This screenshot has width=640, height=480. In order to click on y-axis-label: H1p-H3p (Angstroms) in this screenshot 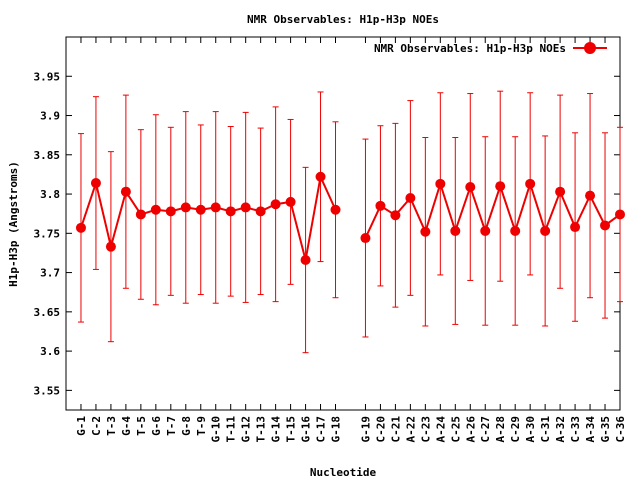, I will do `click(13, 224)`.